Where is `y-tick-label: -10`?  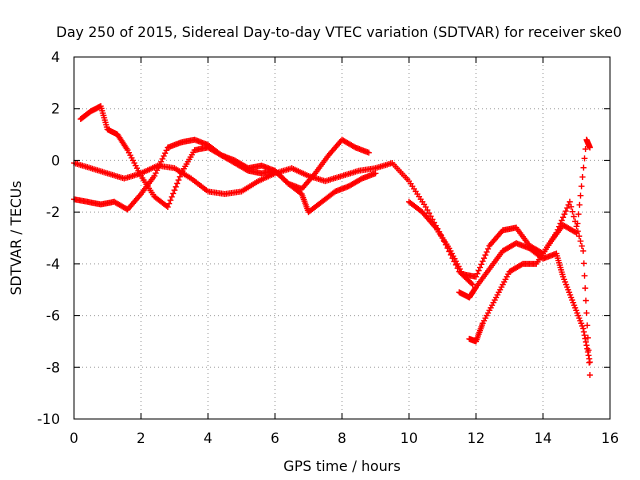 y-tick-label: -10 is located at coordinates (48, 420).